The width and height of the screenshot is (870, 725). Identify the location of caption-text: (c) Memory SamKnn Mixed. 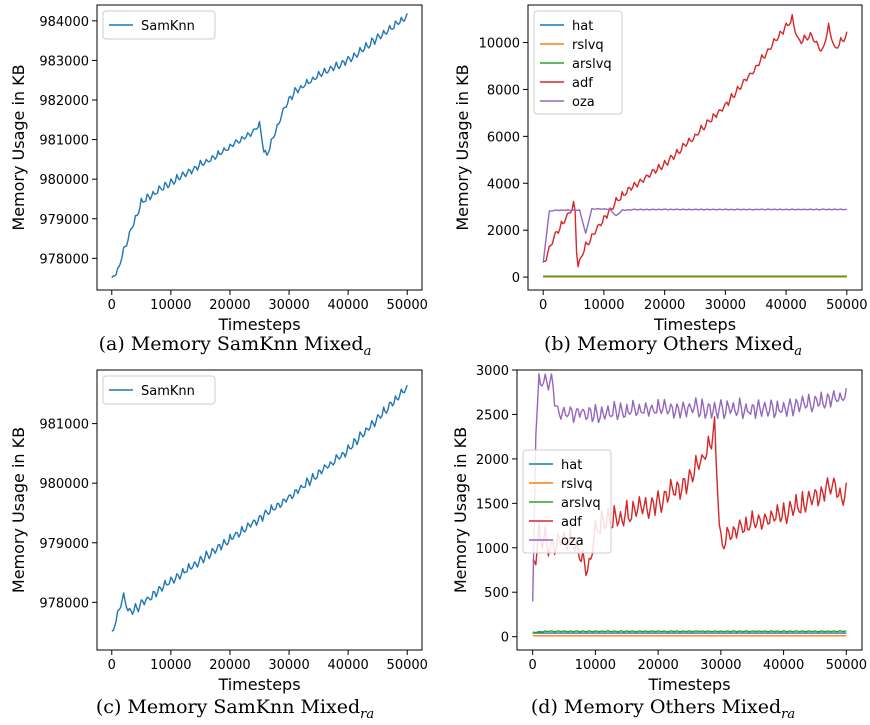
(228, 707).